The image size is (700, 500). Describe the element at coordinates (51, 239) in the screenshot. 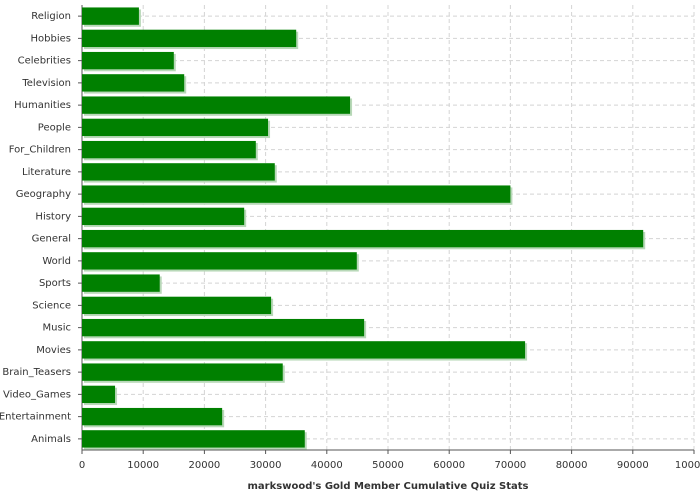

I see `y-tick-label: General` at that location.